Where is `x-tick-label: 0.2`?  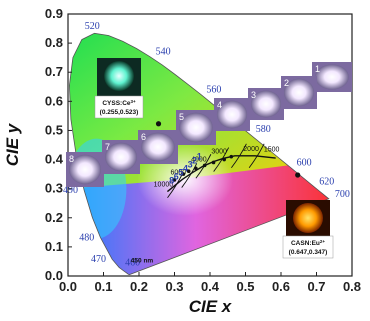
x-tick-label: 0.2 is located at coordinates (139, 286).